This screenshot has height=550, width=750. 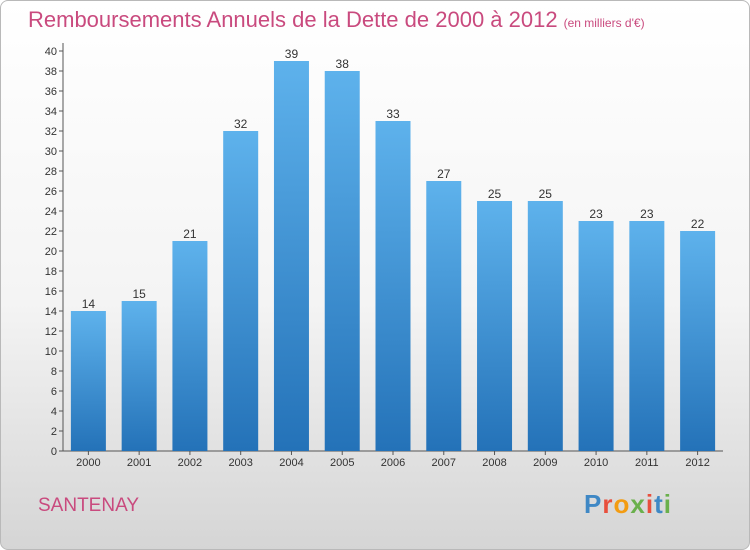 I want to click on bar-value-label: 15, so click(x=139, y=294).